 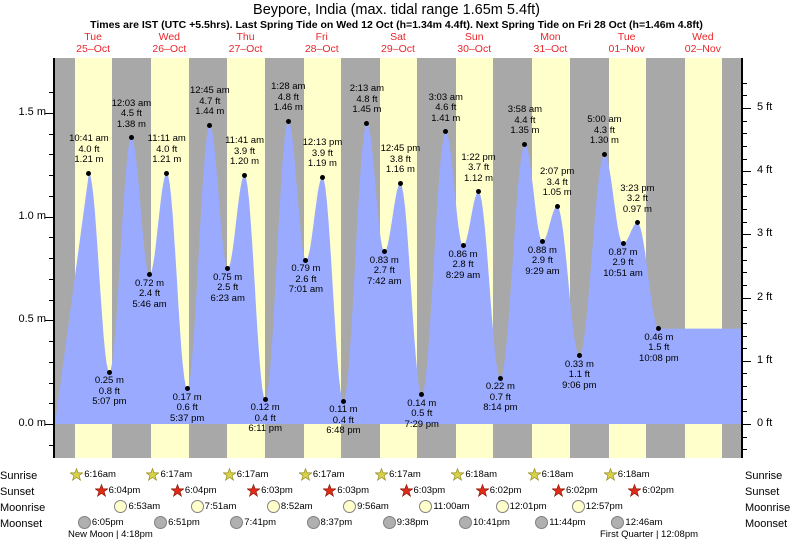 What do you see at coordinates (322, 143) in the screenshot?
I see `tide-label-line-1: 12:13 pm` at bounding box center [322, 143].